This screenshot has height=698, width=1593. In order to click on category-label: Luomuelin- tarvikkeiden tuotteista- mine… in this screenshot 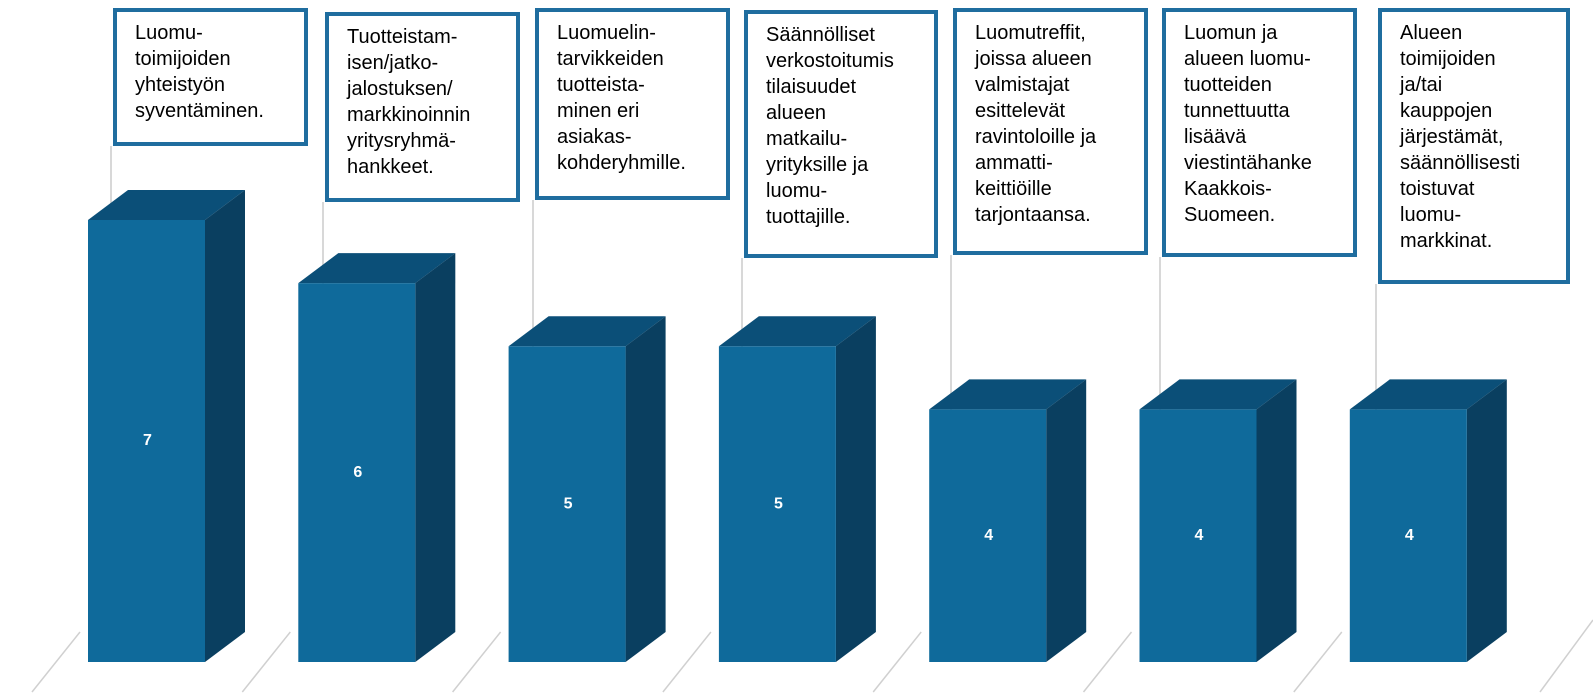, I will do `click(632, 104)`.